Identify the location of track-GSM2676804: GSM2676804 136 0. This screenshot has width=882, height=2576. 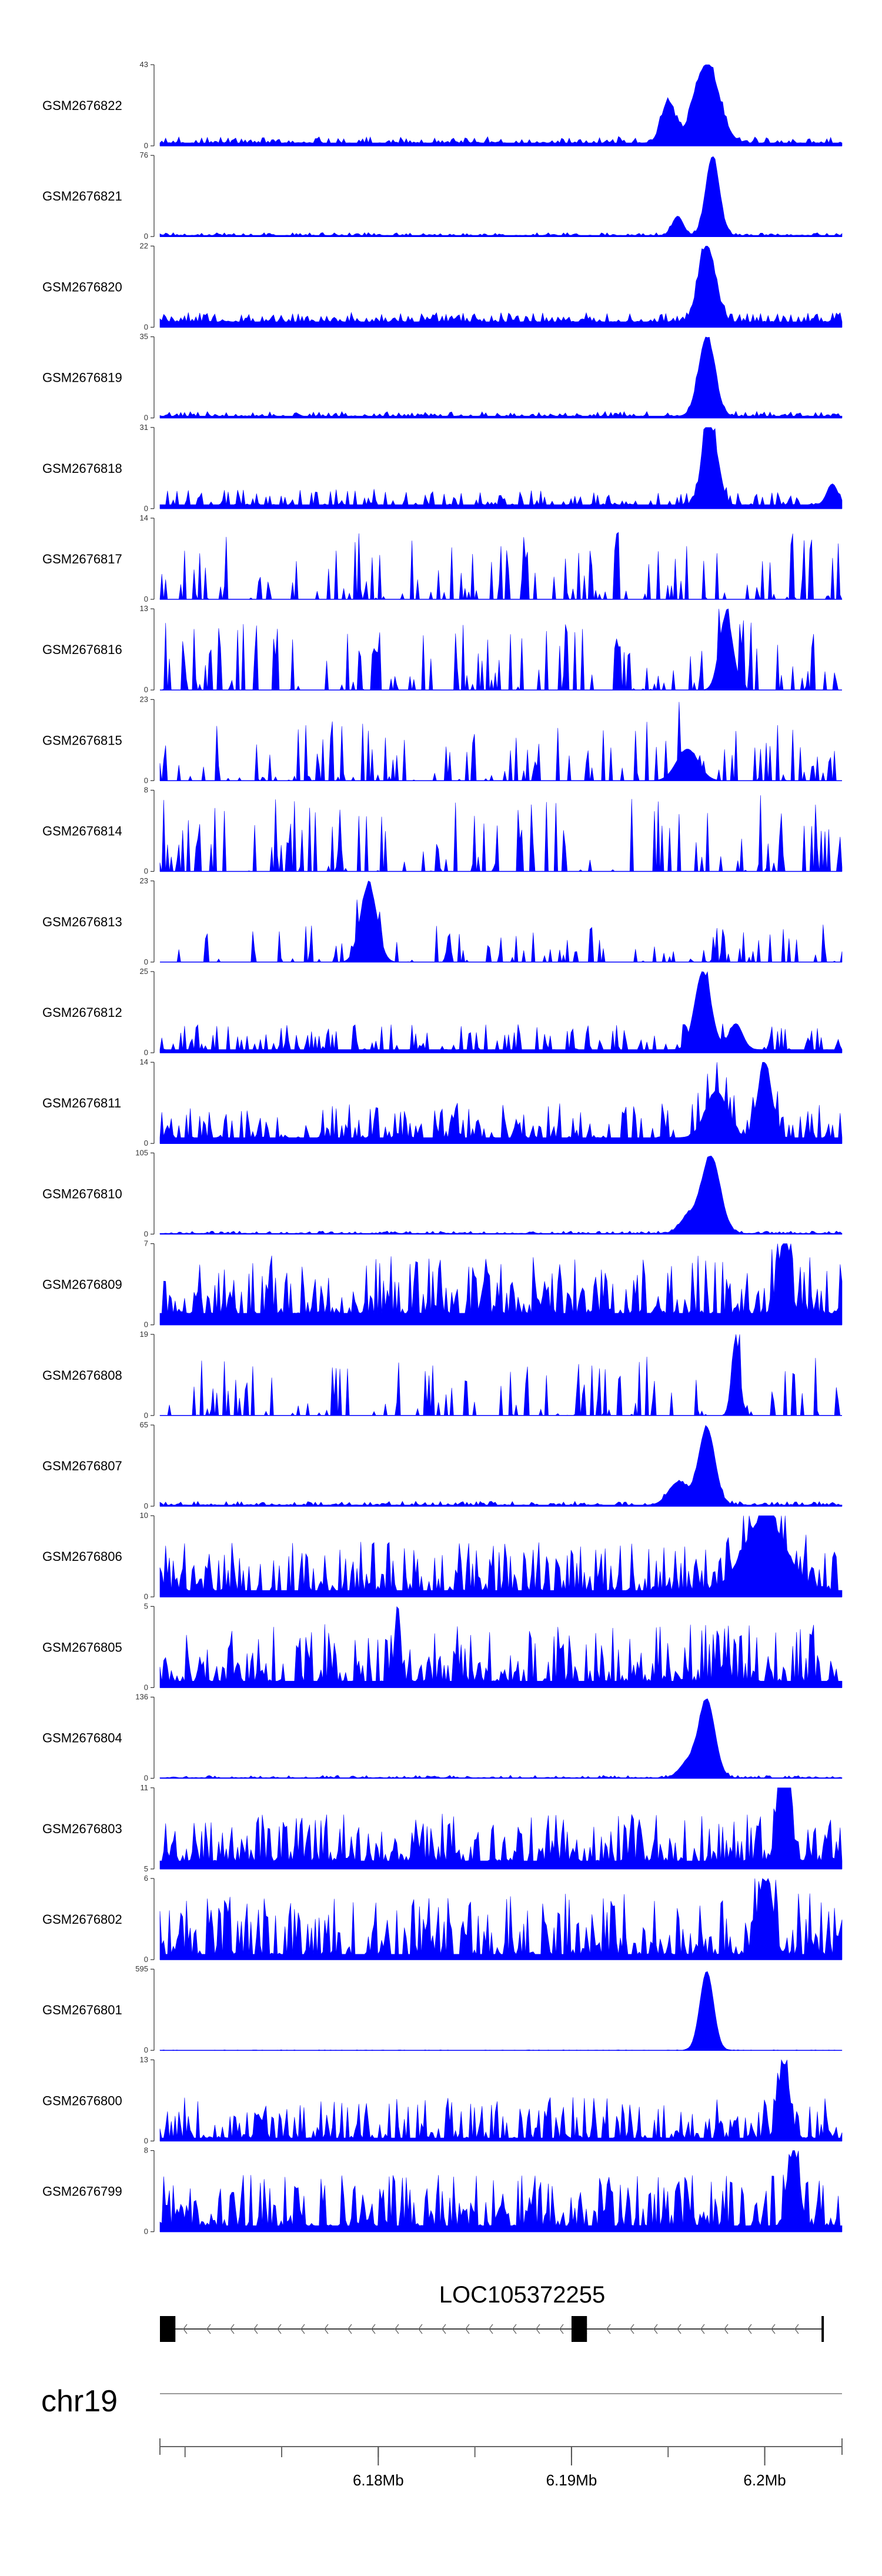
(442, 1738).